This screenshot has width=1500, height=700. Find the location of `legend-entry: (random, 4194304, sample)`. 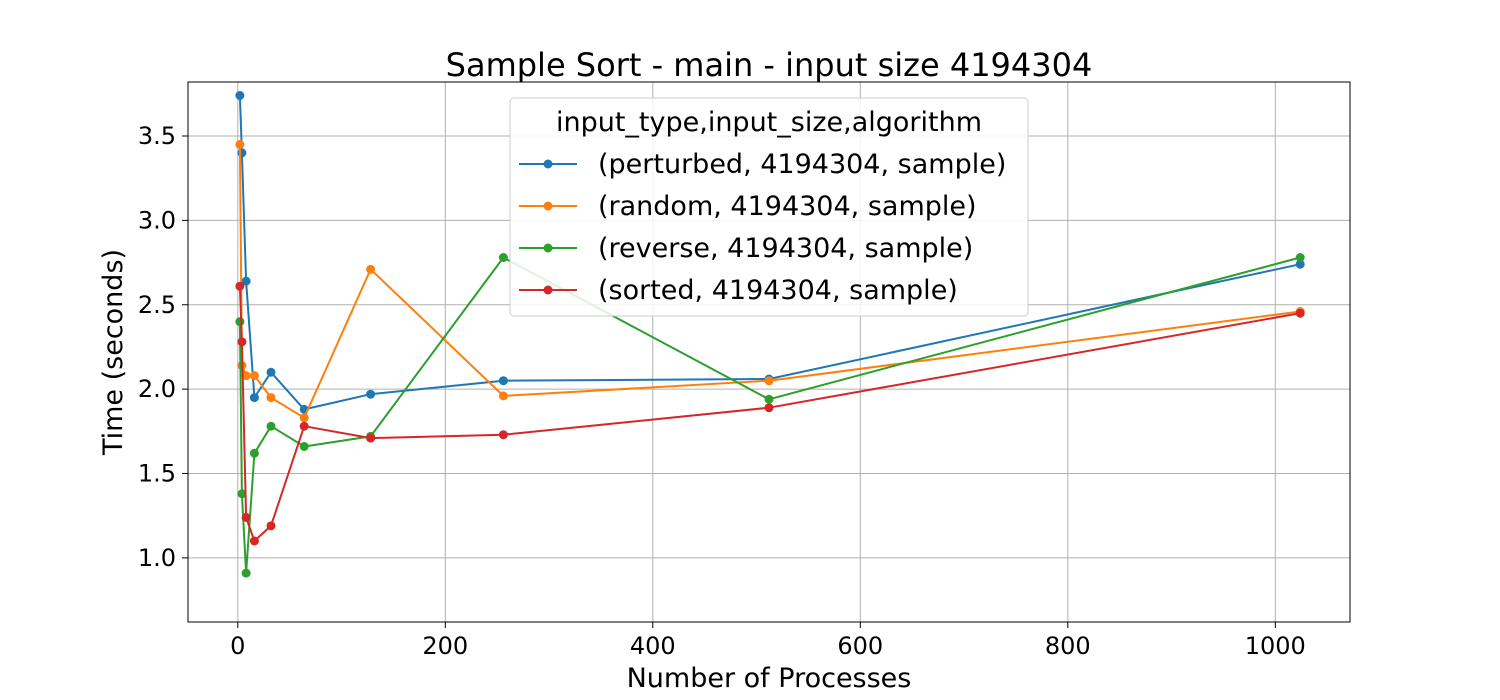

legend-entry: (random, 4194304, sample) is located at coordinates (748, 206).